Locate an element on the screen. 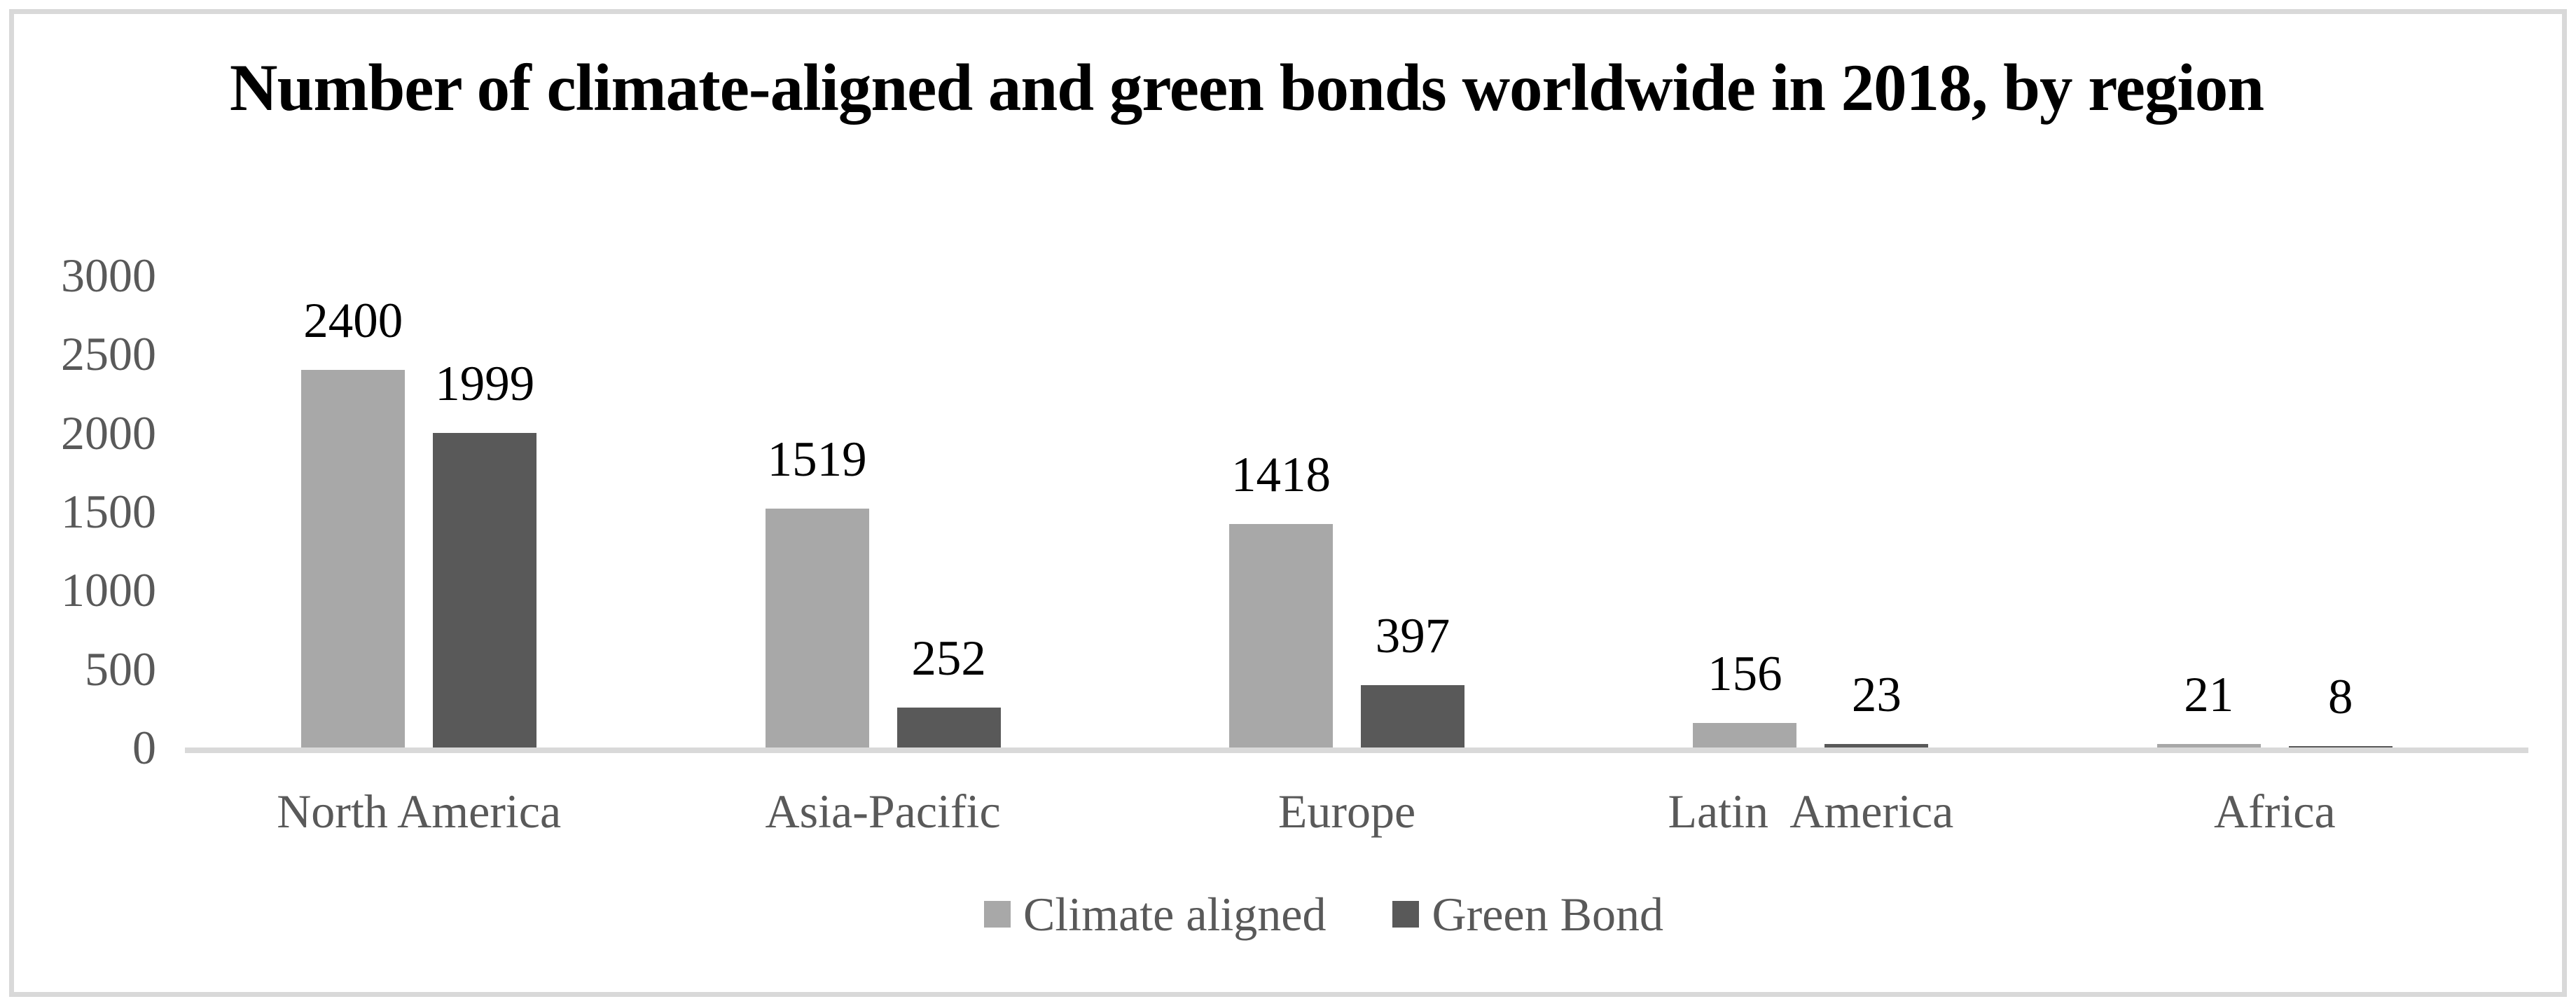 The image size is (2576, 1006). y-tick-label: 2500 is located at coordinates (108, 354).